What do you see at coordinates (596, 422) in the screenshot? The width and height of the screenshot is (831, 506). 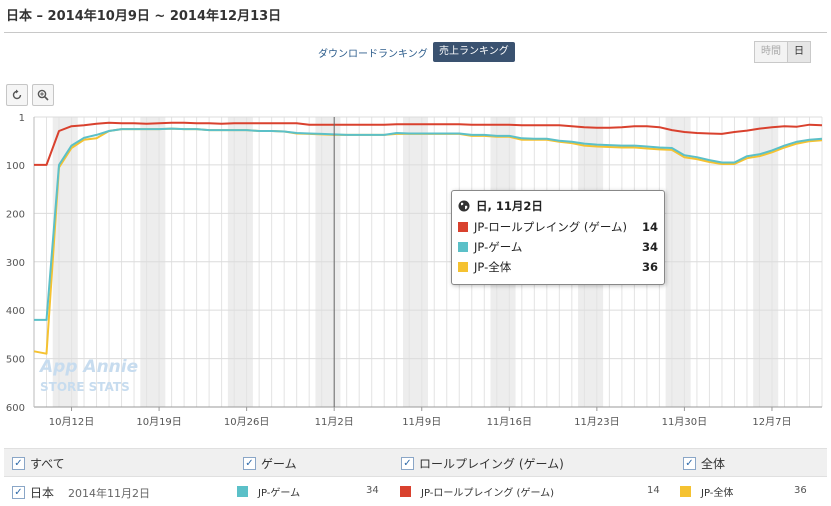 I see `x-tick-label: 11月23日` at bounding box center [596, 422].